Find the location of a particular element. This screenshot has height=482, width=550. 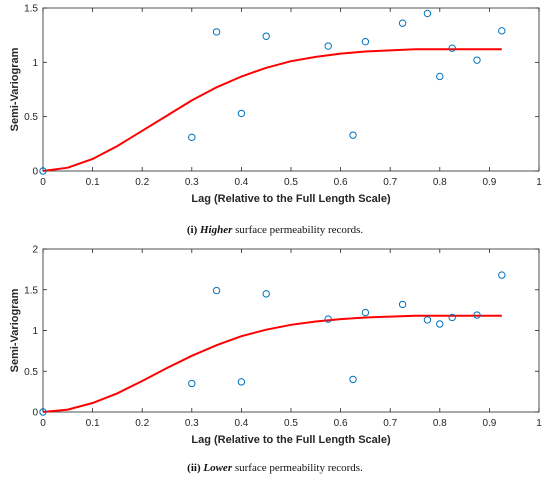

y-tick-label: 2 is located at coordinates (35, 250).